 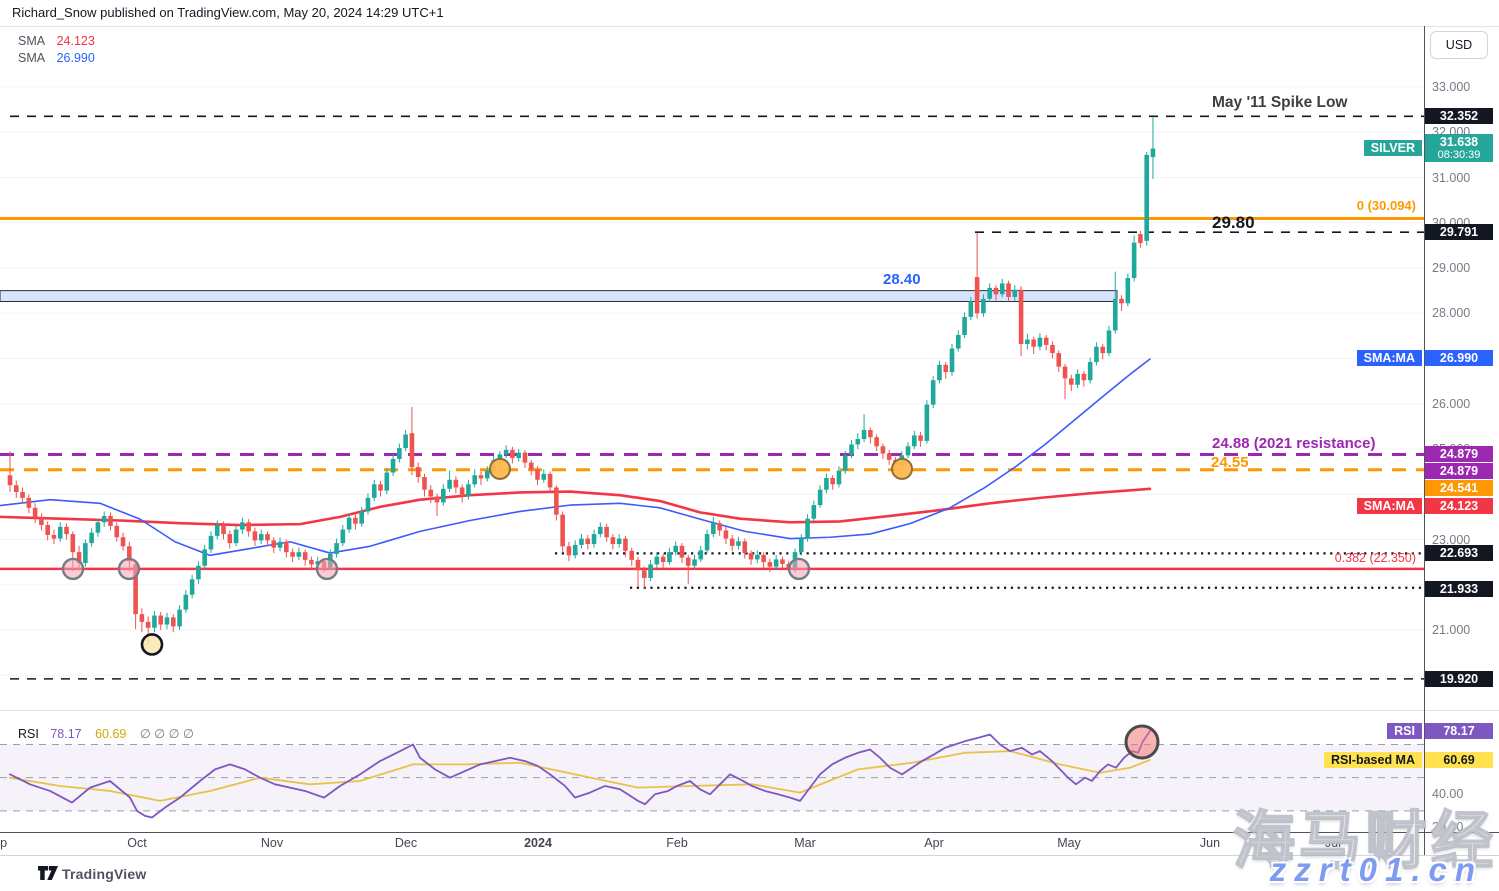 I want to click on pane-divider, so click(x=749, y=710).